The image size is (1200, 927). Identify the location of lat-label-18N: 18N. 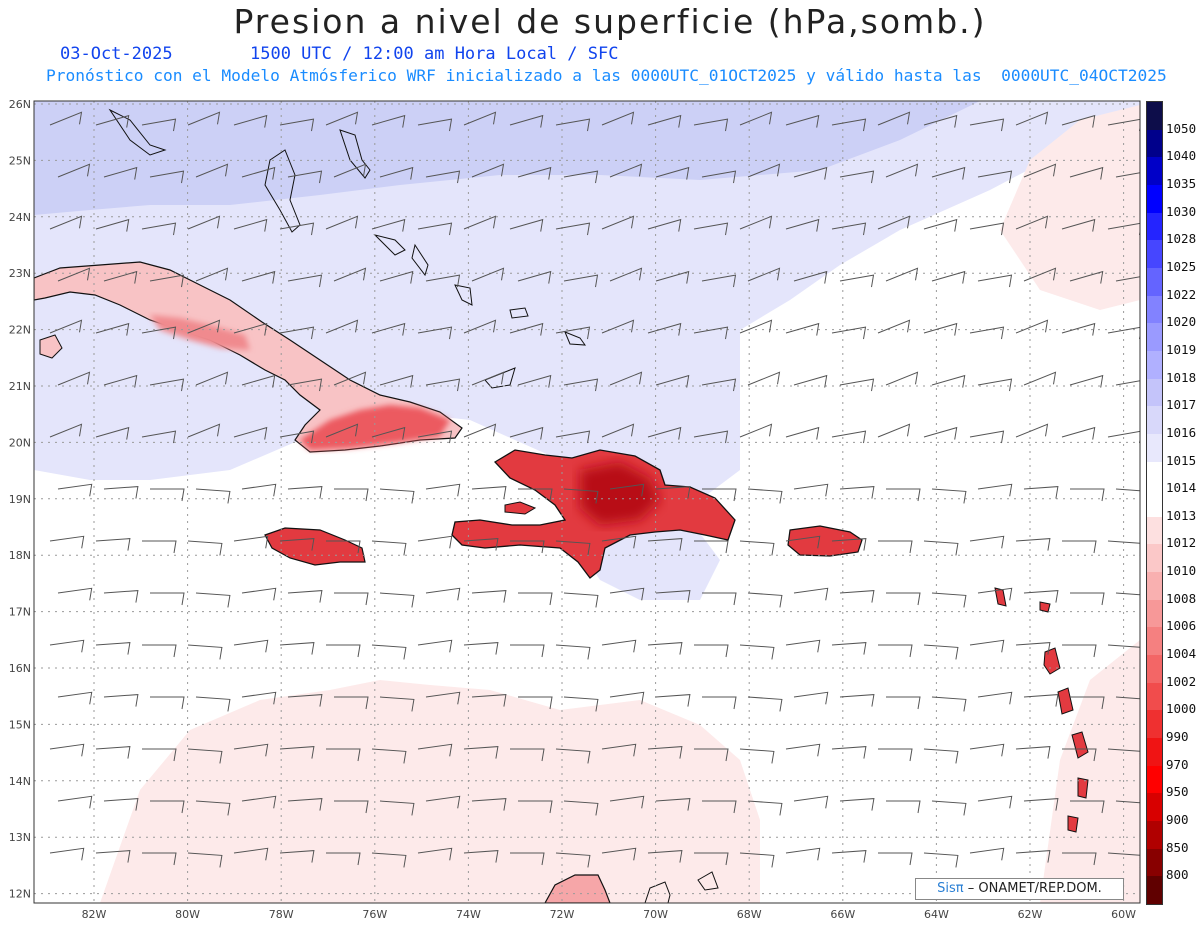
(20, 555).